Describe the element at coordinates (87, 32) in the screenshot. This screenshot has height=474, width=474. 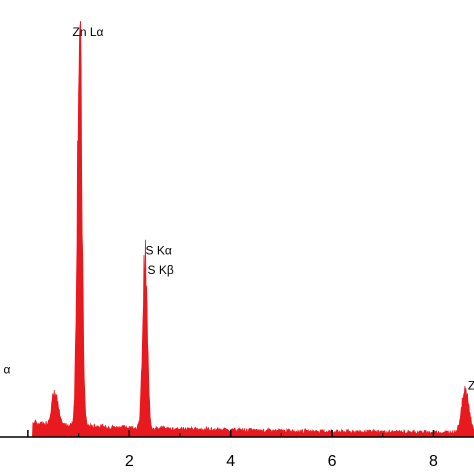
I see `peak-label-1: Zn Lα` at that location.